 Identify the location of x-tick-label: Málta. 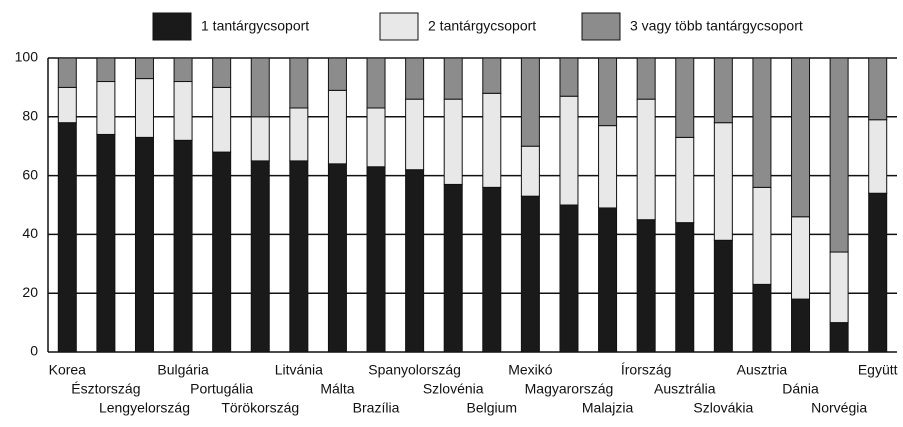
(337, 389).